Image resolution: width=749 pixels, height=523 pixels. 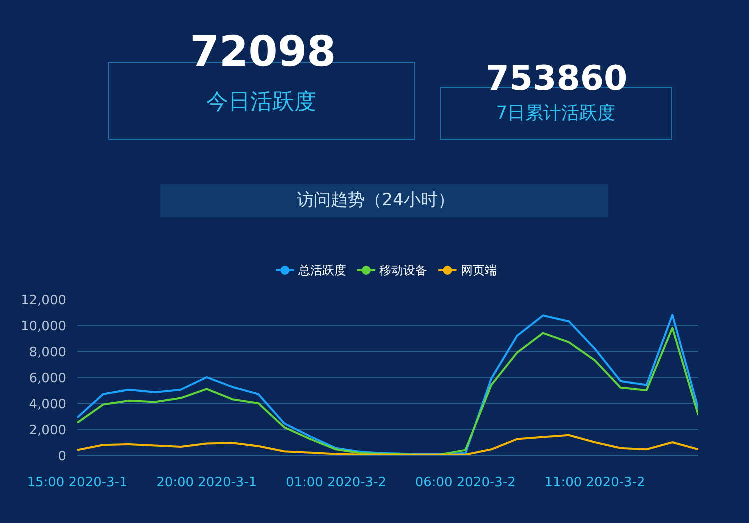 I want to click on text: 72098, so click(x=263, y=51).